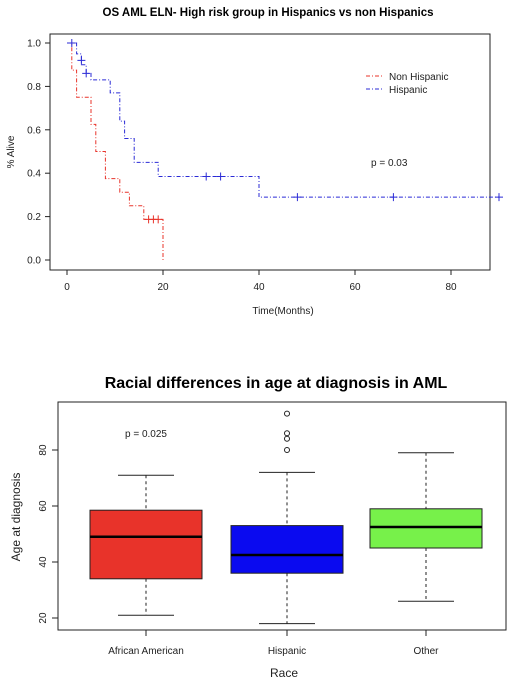  Describe the element at coordinates (287, 549) in the screenshot. I see `box-hispanic` at that location.